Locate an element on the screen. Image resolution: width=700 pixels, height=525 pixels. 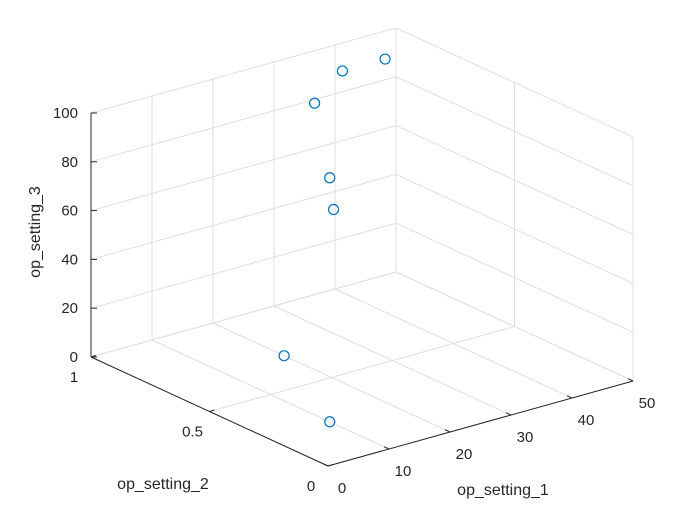
x-axis-line is located at coordinates (480, 423).